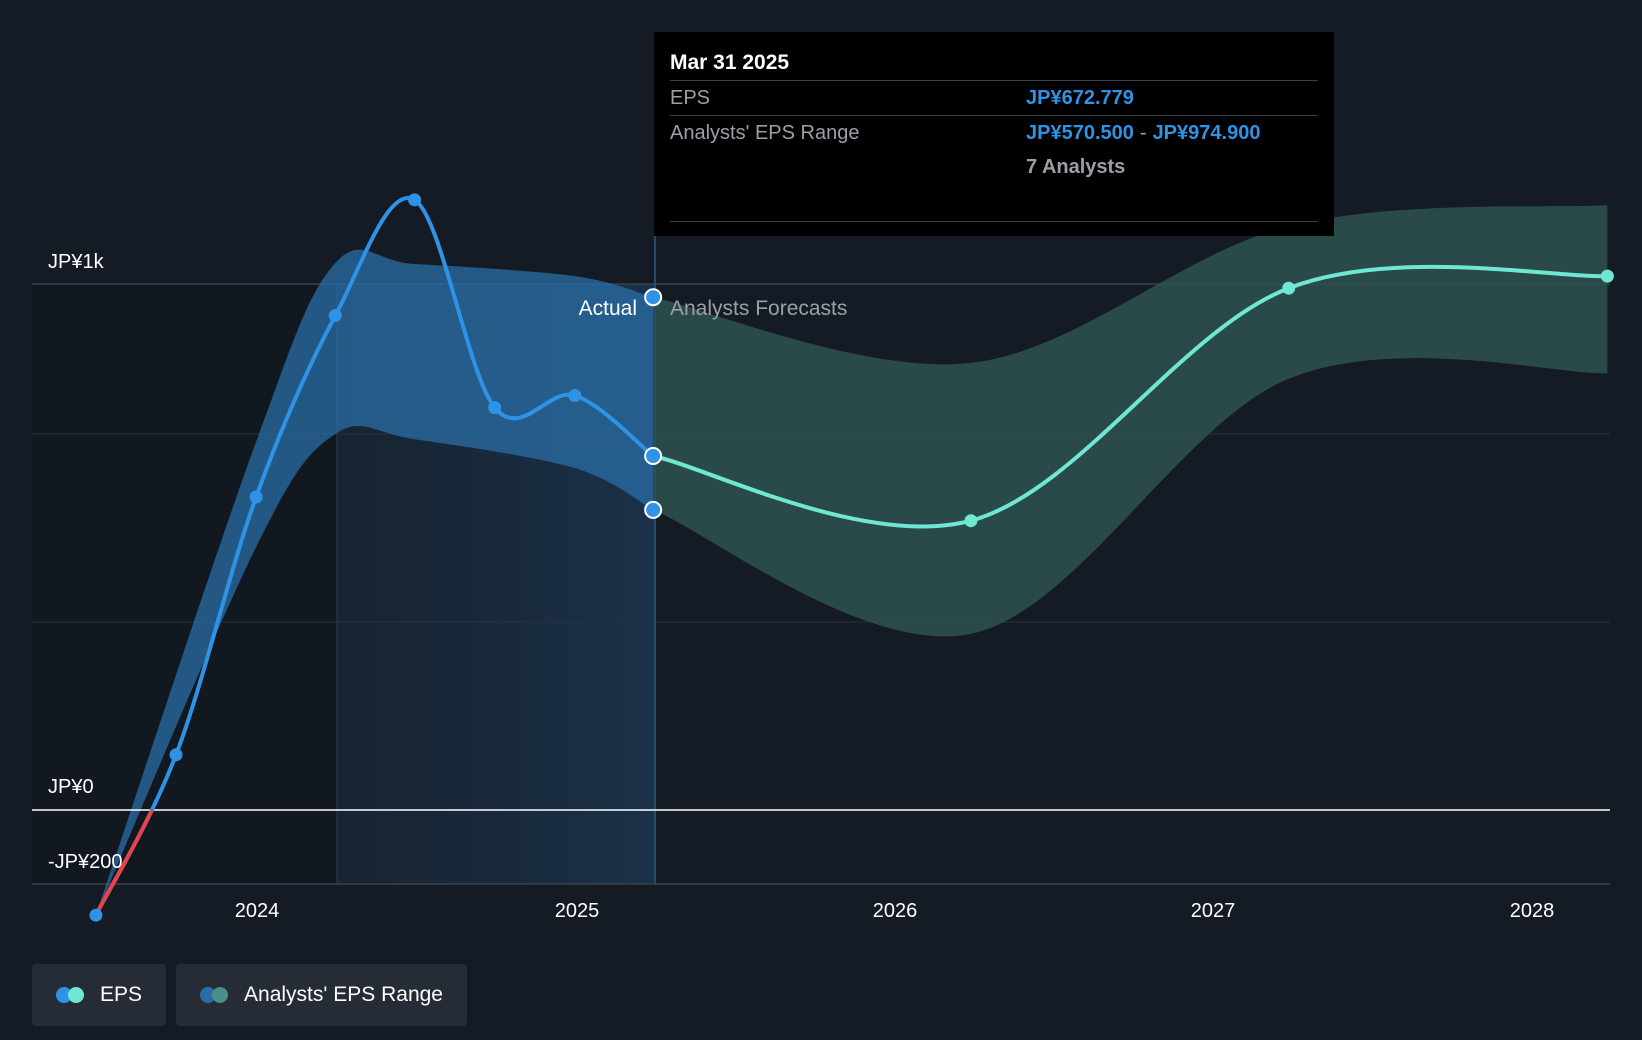 This screenshot has height=1040, width=1642. I want to click on y-tick-1000: JP¥1k, so click(76, 262).